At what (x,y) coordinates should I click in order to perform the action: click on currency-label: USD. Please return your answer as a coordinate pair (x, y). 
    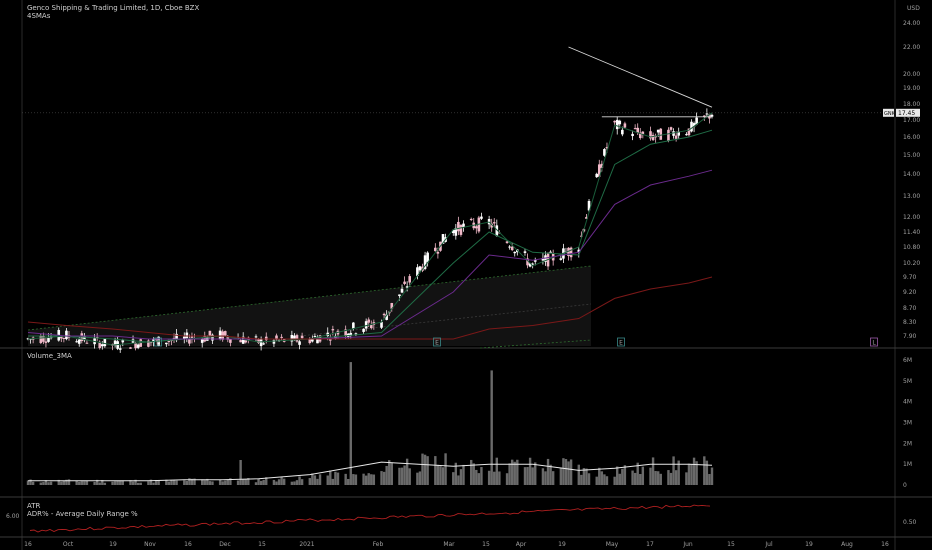
    Looking at the image, I should click on (913, 8).